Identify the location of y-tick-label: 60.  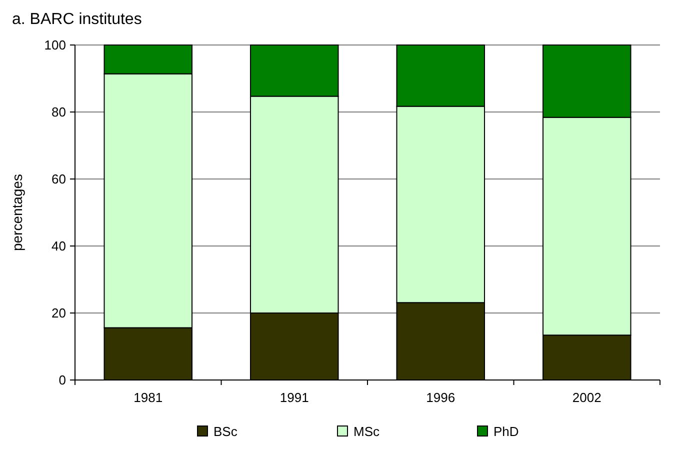
(59, 179).